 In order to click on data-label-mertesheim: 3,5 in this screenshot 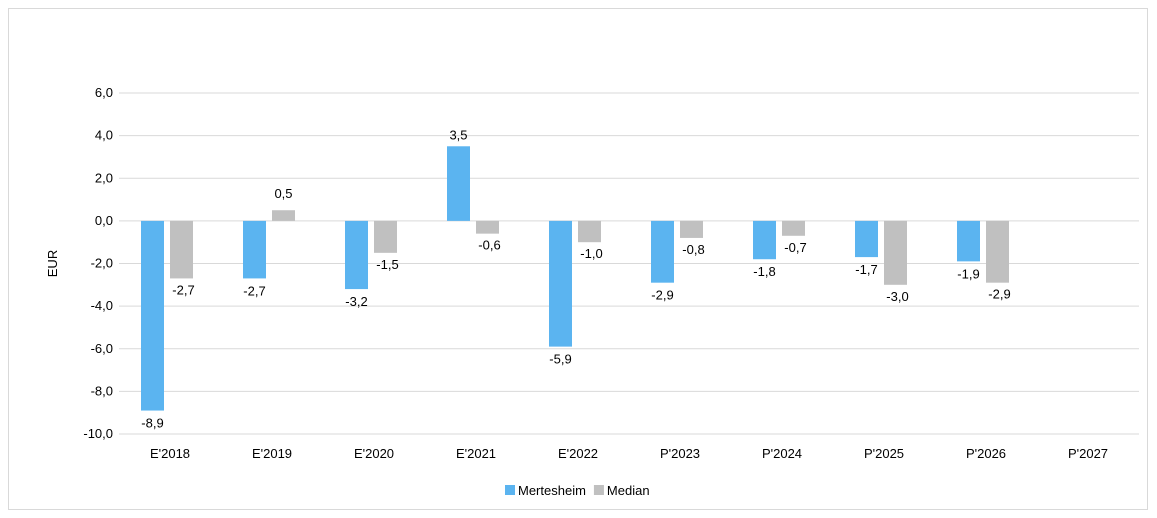, I will do `click(458, 134)`.